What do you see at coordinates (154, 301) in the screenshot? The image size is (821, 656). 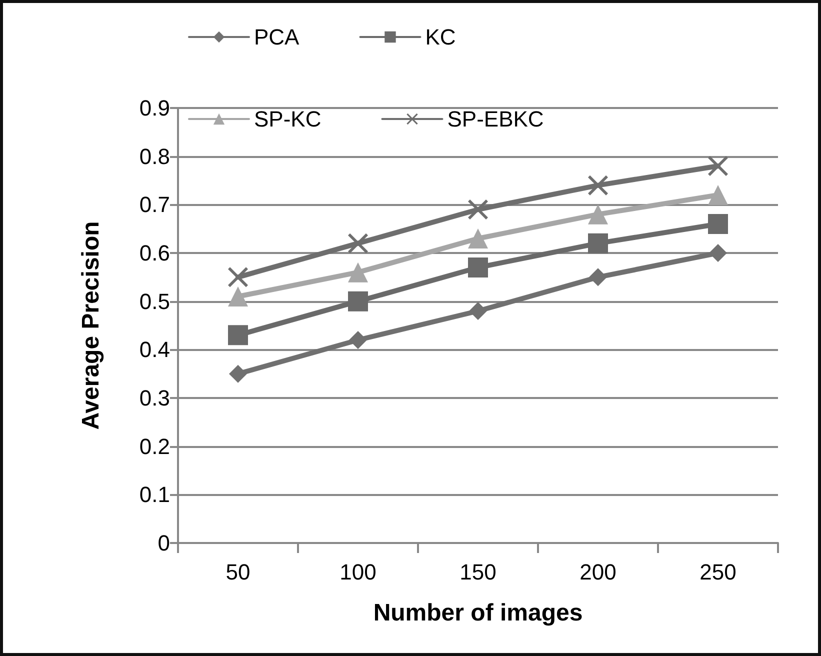 I see `y-tick-label: 0.5` at bounding box center [154, 301].